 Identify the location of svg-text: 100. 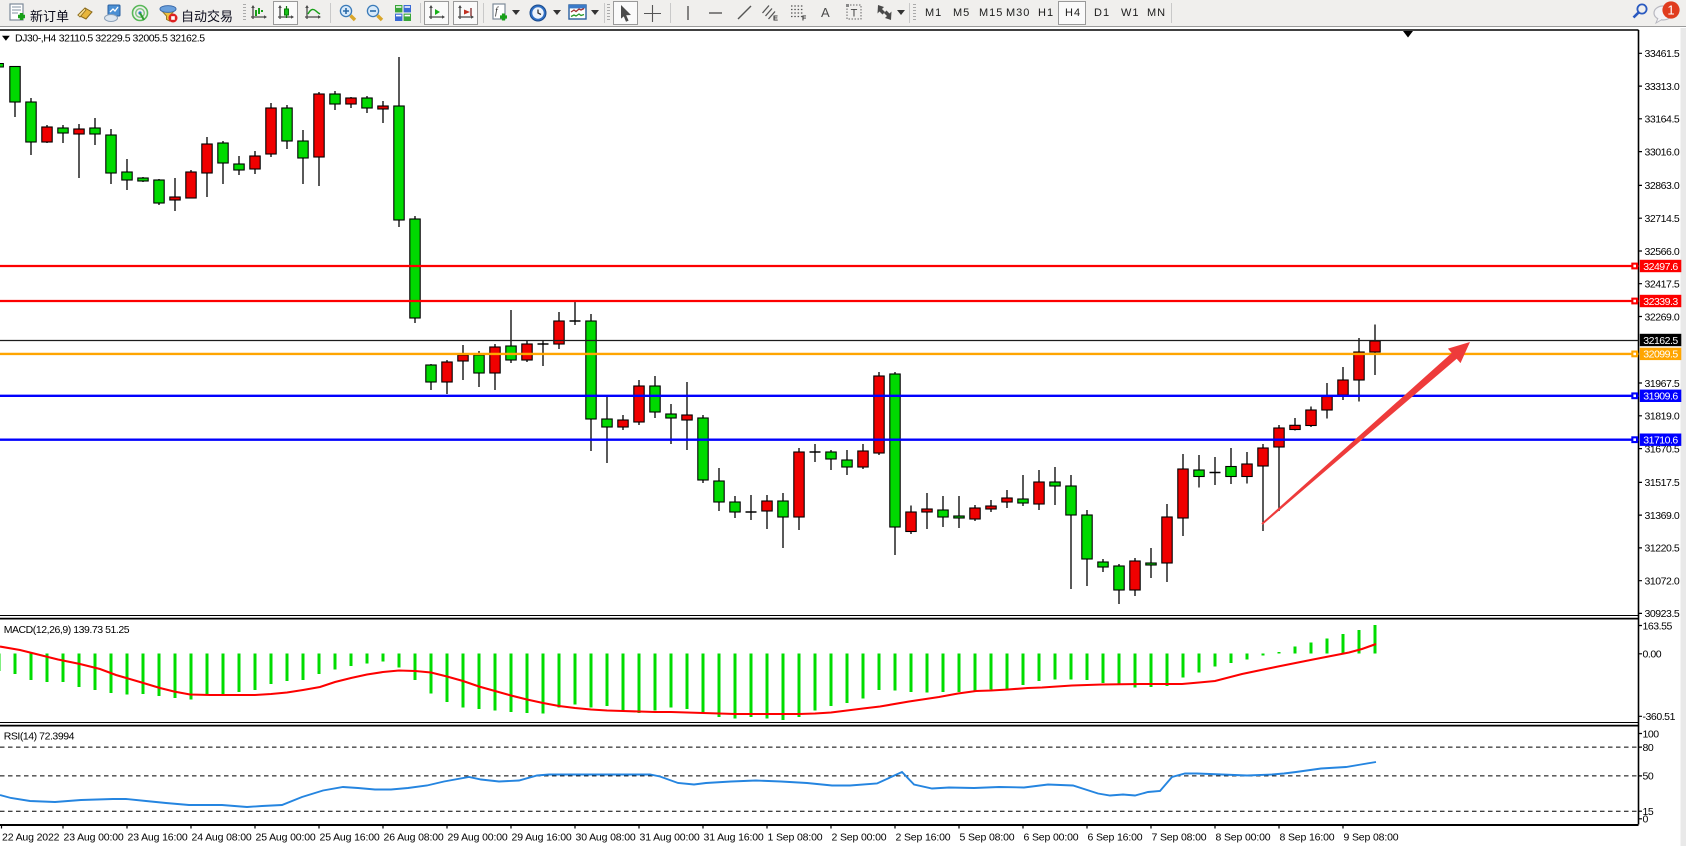
(1651, 734).